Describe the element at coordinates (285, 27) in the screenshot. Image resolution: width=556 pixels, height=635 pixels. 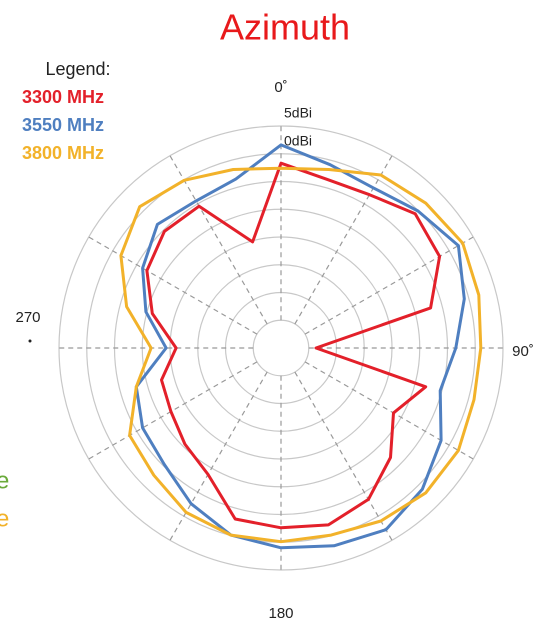
I see `chart-title: Azimuth` at that location.